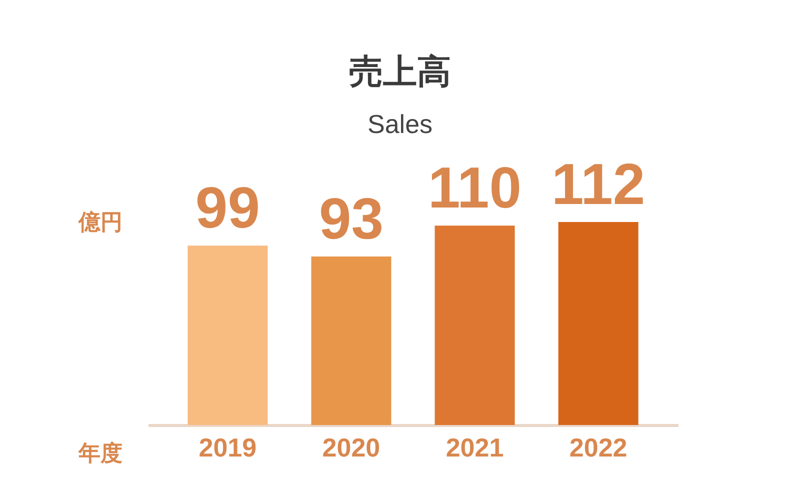  I want to click on data-label: 99, so click(227, 208).